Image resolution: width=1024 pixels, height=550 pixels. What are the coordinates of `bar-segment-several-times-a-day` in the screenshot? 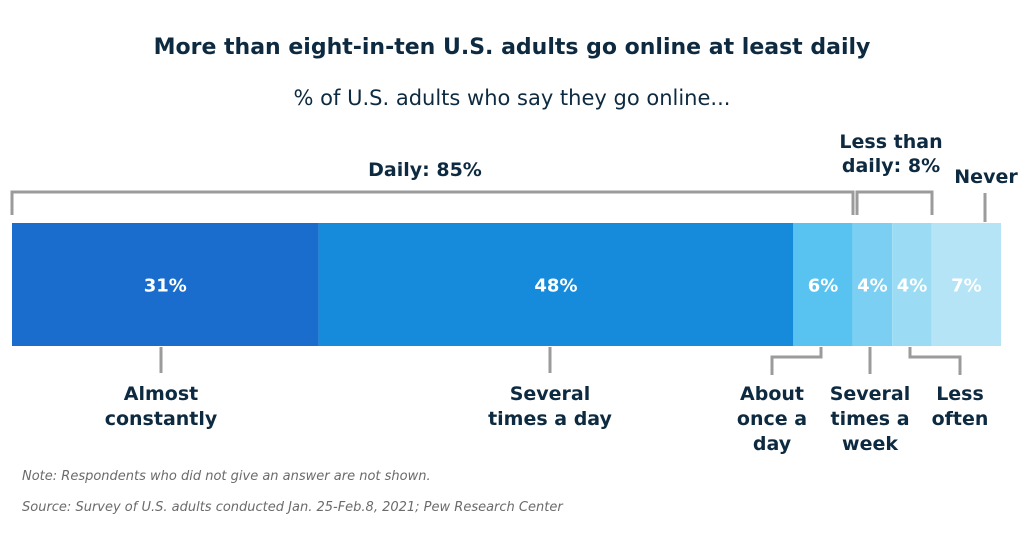 It's located at (556, 284).